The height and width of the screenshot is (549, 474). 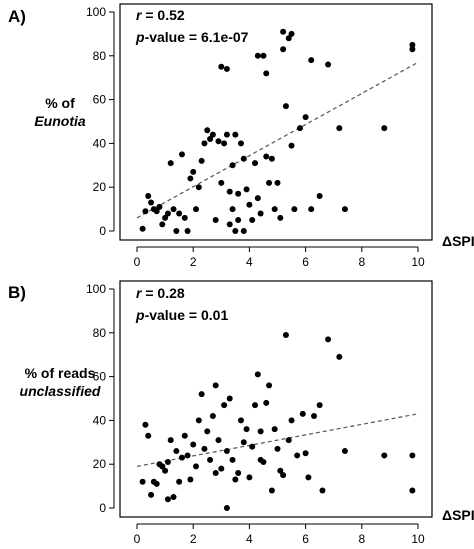 I want to click on panel-b-stat-p: p-value = 0.01, so click(x=181, y=315).